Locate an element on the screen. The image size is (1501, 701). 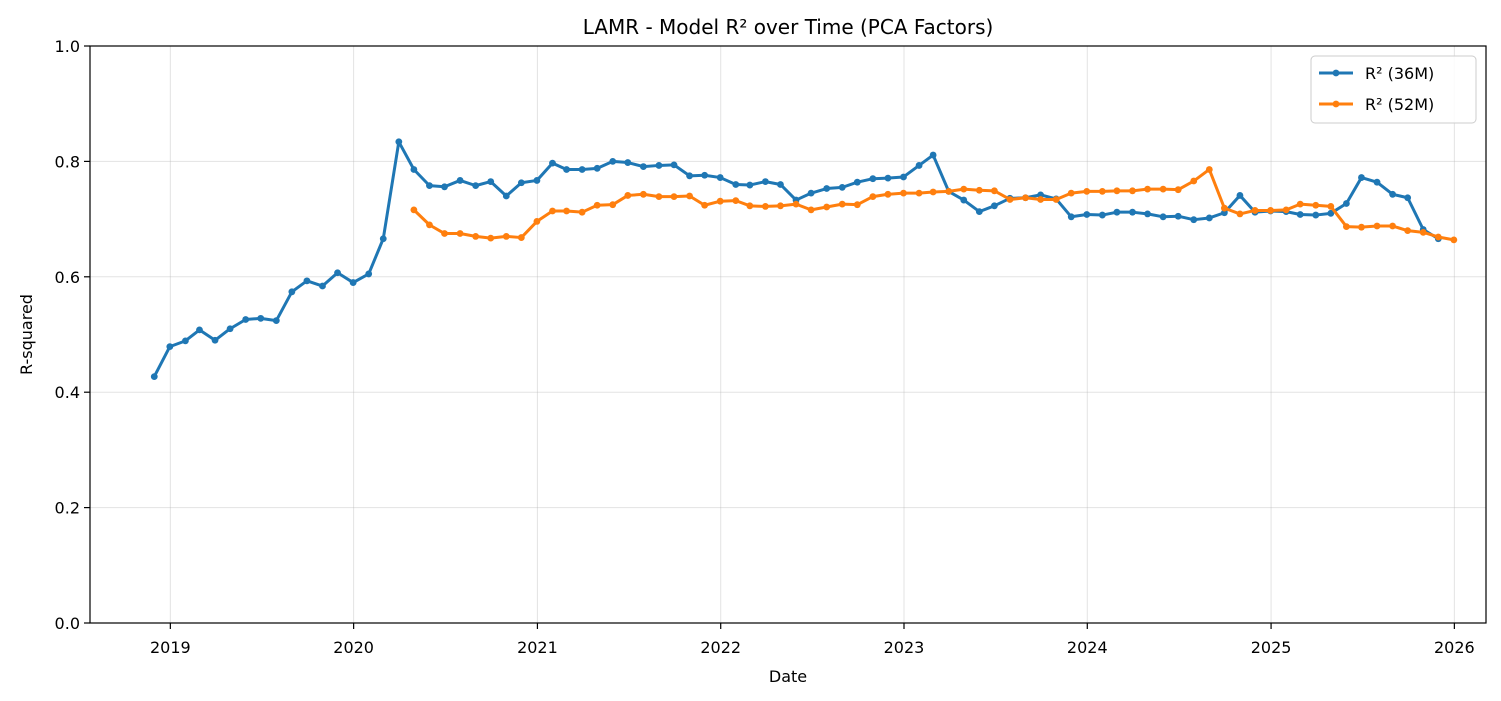
x-tick-label: 2024 is located at coordinates (1087, 647).